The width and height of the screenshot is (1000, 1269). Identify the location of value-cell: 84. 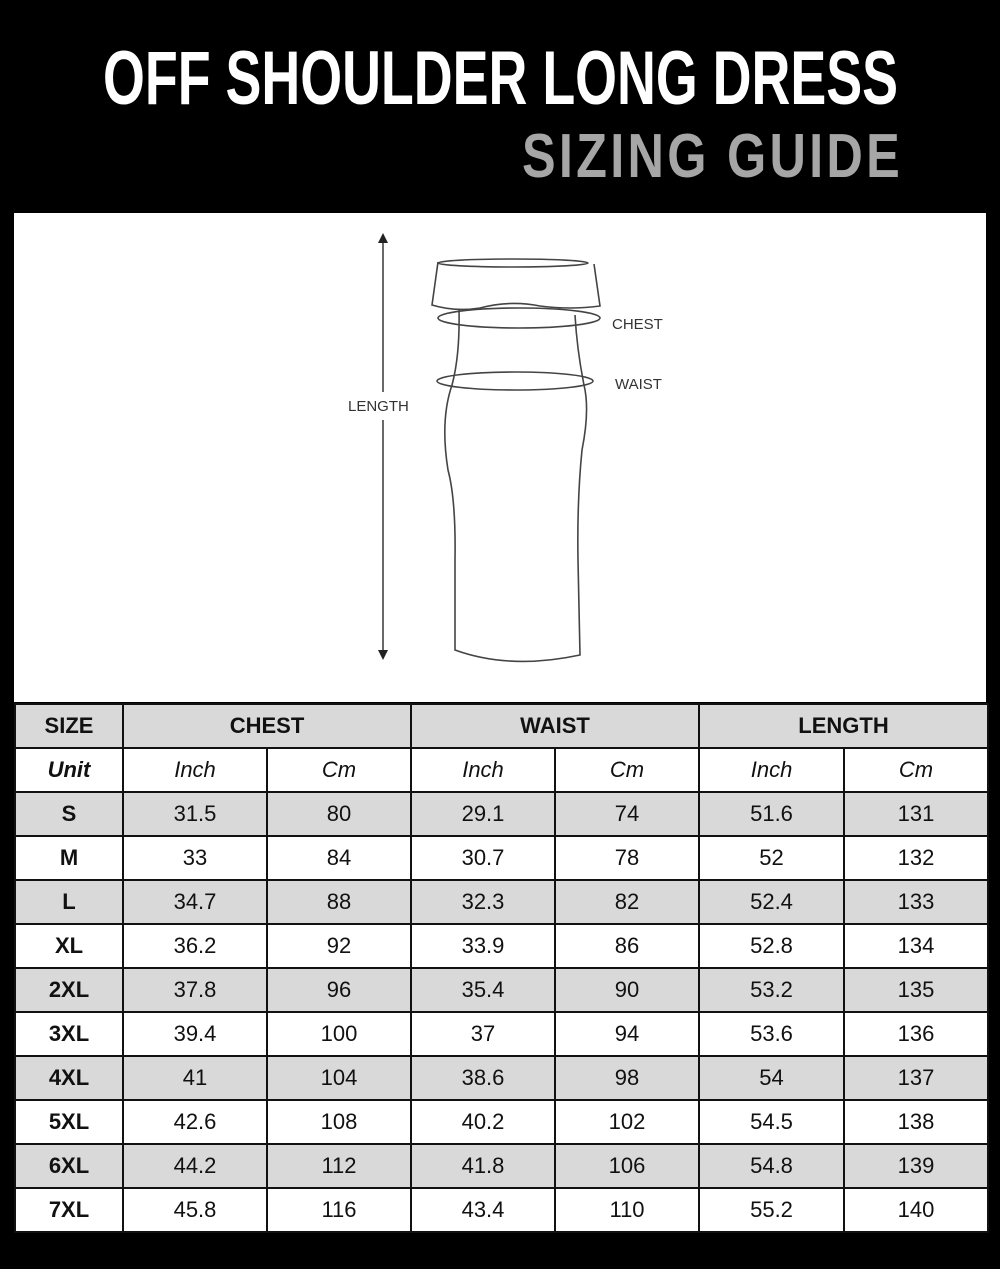
(339, 858).